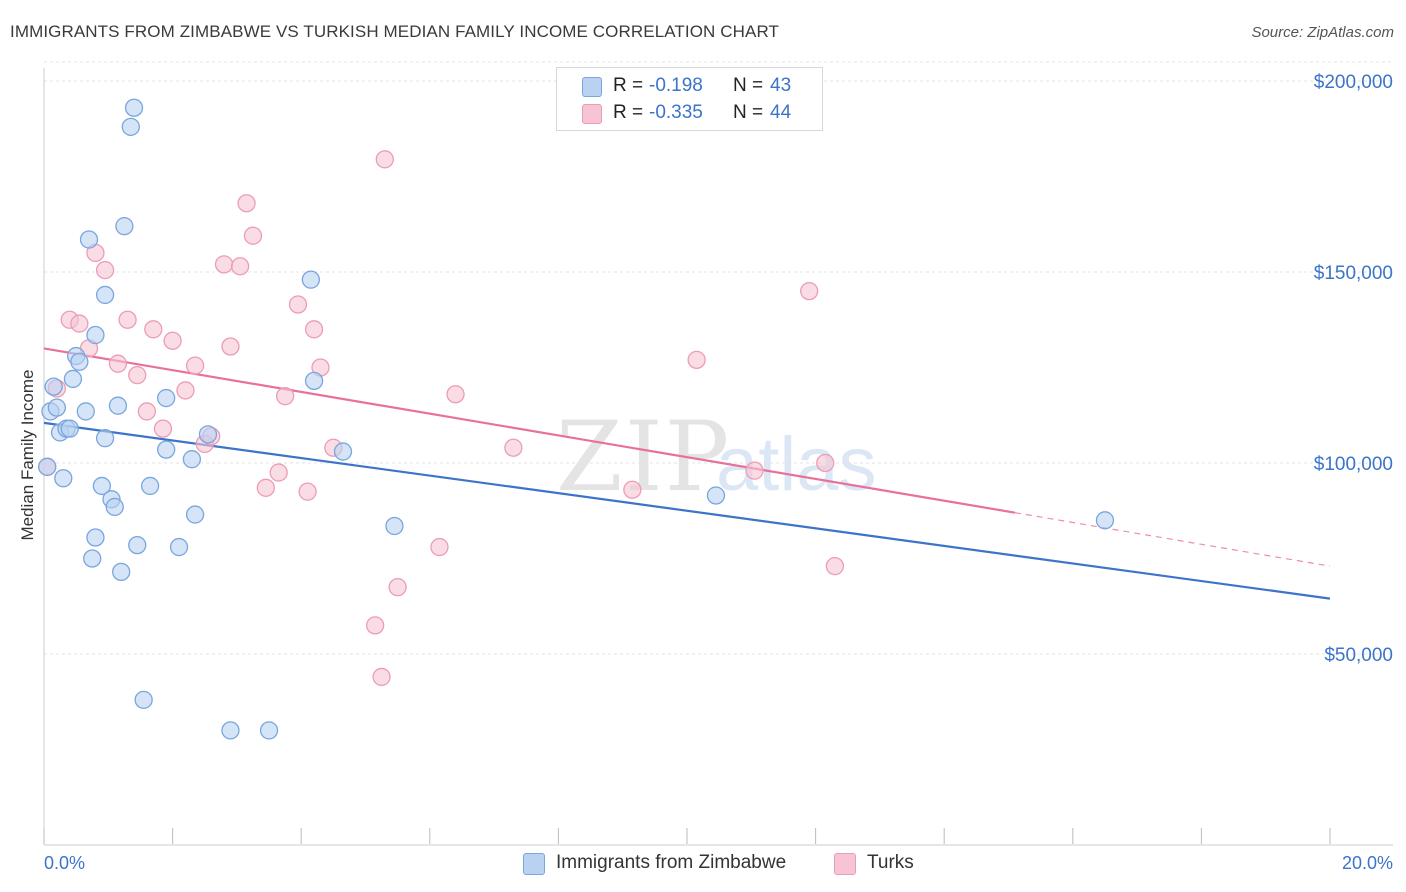  What do you see at coordinates (796, 464) in the screenshot?
I see `watermark-atlas: atlas` at bounding box center [796, 464].